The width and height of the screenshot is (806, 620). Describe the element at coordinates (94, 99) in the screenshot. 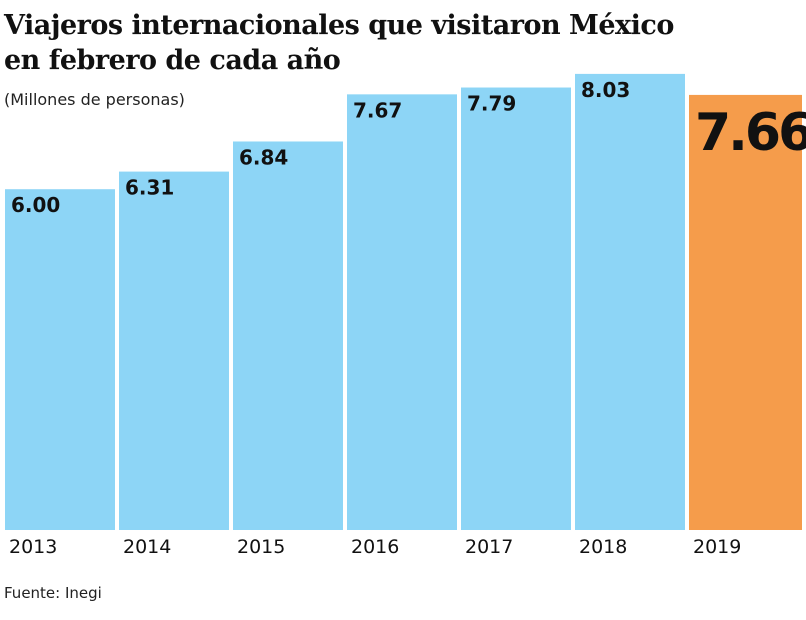

I see `chart-subtitle: (Millones de personas)` at that location.